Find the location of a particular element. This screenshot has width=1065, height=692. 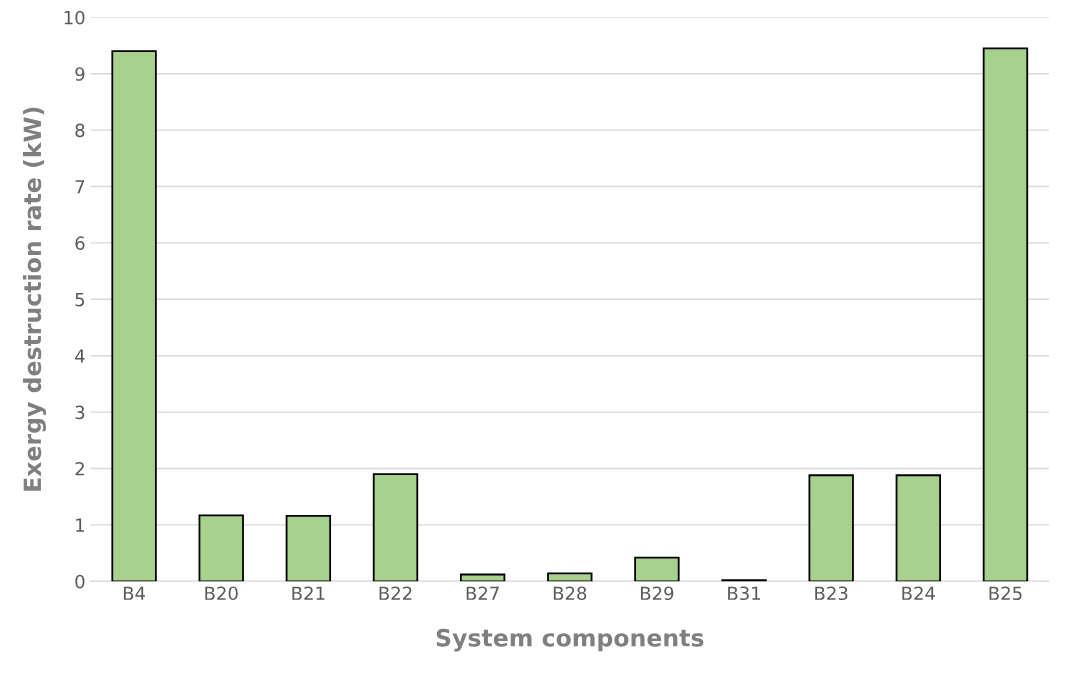

y-tick-label: 9 is located at coordinates (80, 74).